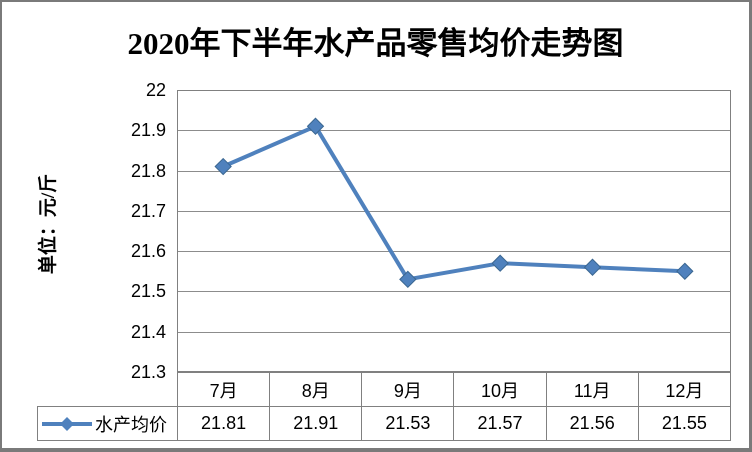 This screenshot has width=752, height=452. What do you see at coordinates (223, 389) in the screenshot?
I see `month-header-cell: 7月` at bounding box center [223, 389].